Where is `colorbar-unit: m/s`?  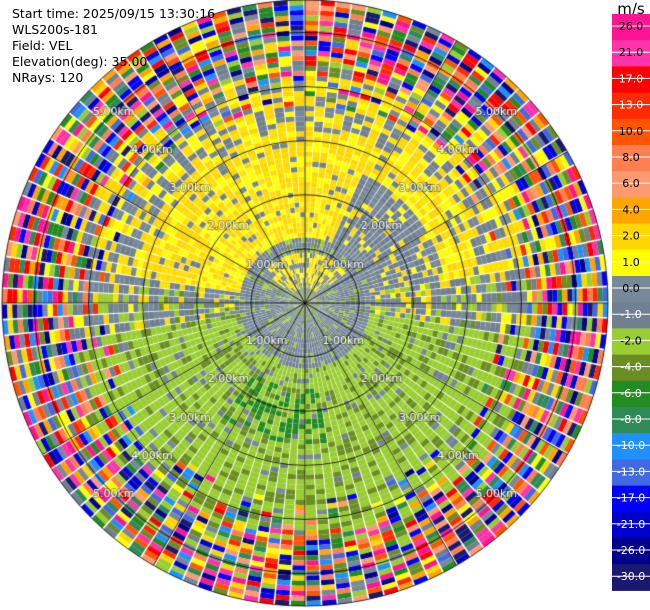 colorbar-unit: m/s is located at coordinates (631, 9).